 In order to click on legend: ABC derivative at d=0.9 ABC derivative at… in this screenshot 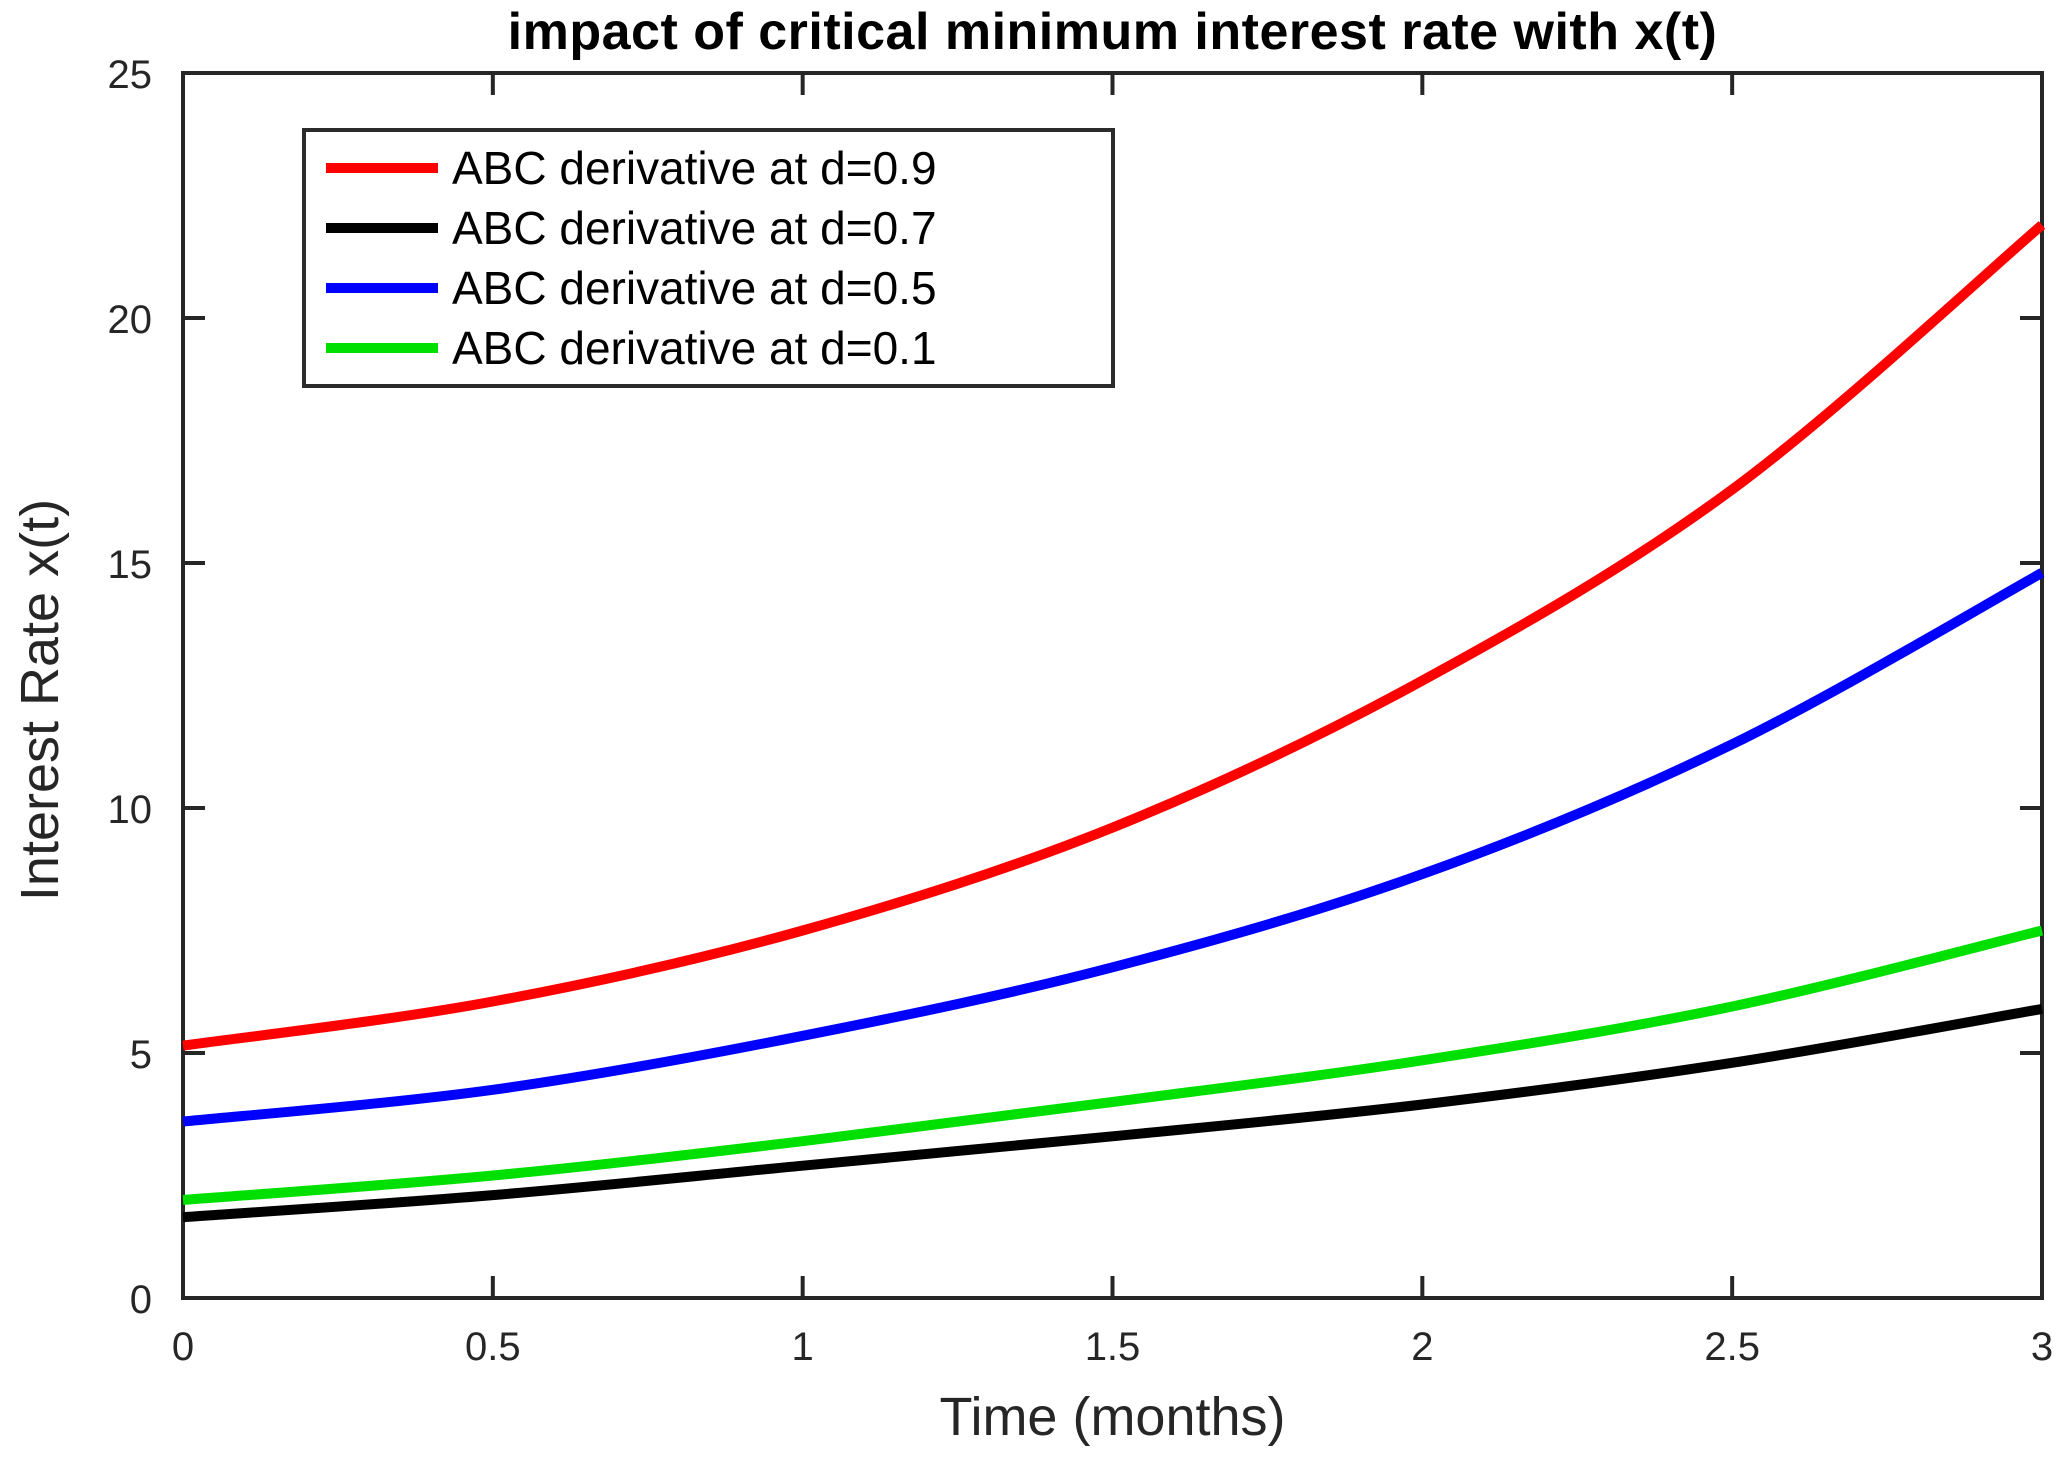, I will do `click(708, 258)`.